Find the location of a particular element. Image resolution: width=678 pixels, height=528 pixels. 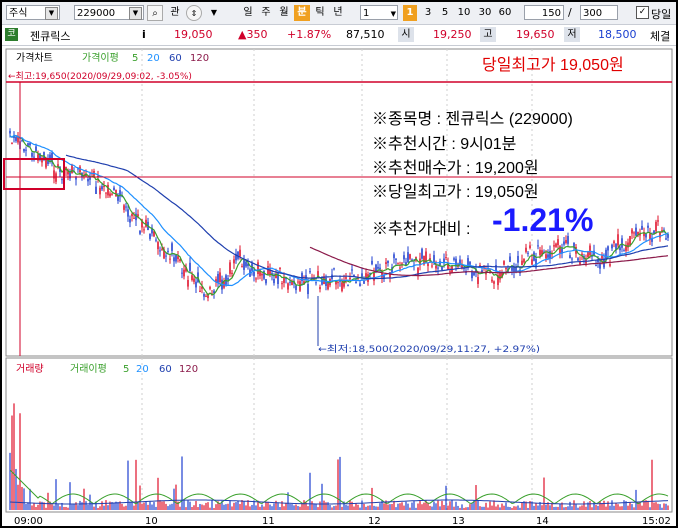

interval-button: 60 is located at coordinates (505, 12).